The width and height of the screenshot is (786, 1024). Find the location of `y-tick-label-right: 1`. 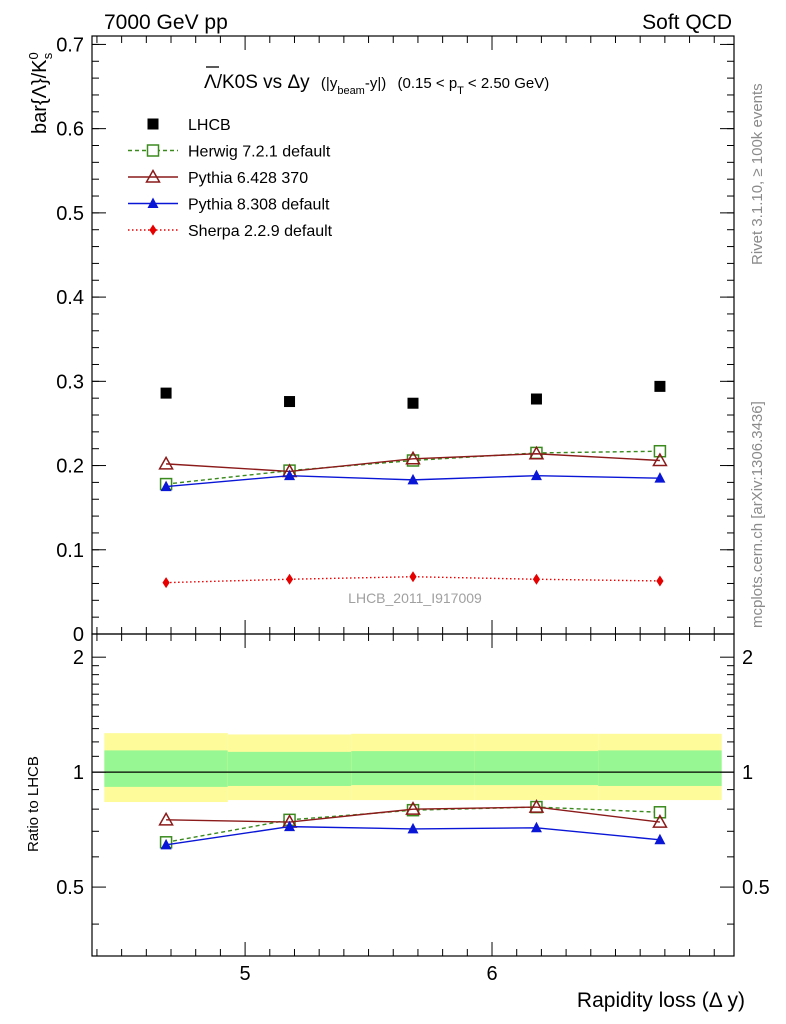

y-tick-label-right: 1 is located at coordinates (747, 773).